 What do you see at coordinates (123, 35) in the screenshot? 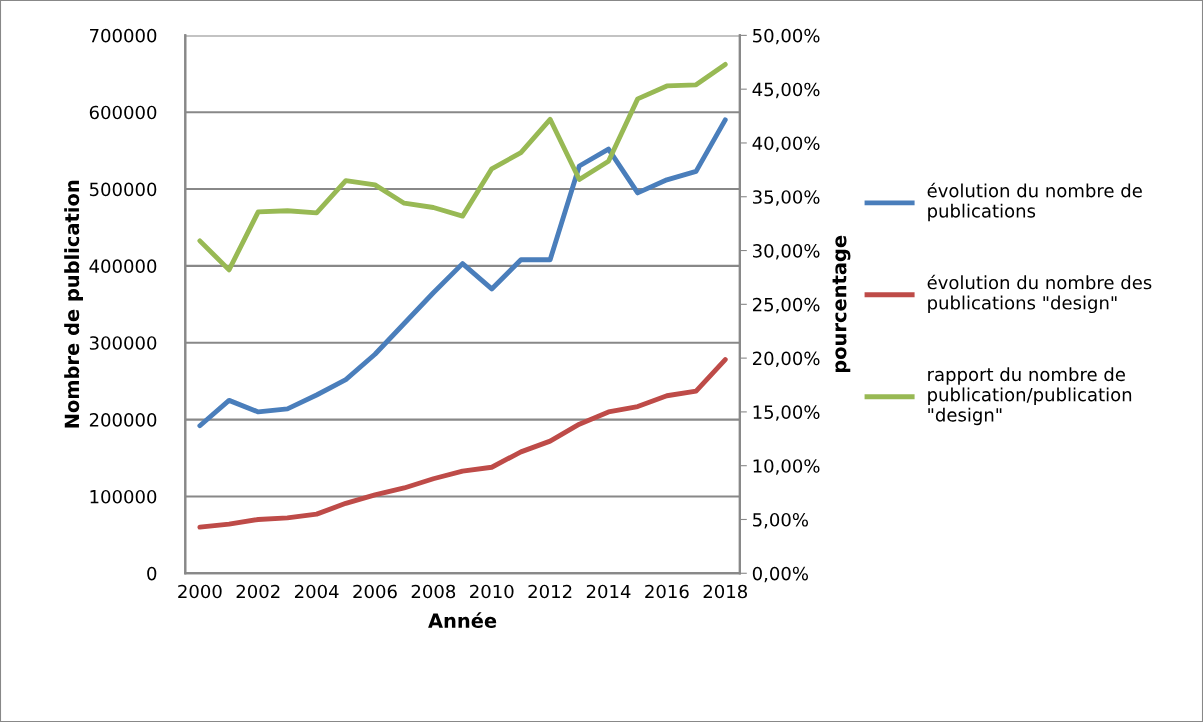
I see `y-tick-label: 700000` at bounding box center [123, 35].